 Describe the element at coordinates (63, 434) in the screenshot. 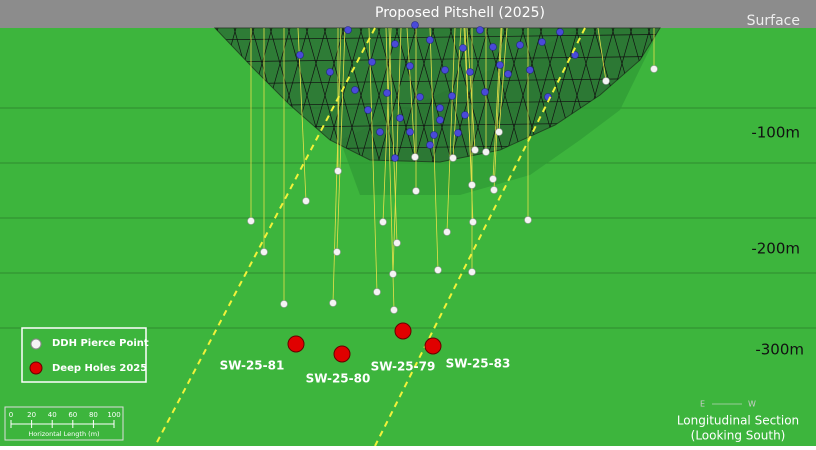

I see `scale-caption: Horizontal Length (m)` at that location.